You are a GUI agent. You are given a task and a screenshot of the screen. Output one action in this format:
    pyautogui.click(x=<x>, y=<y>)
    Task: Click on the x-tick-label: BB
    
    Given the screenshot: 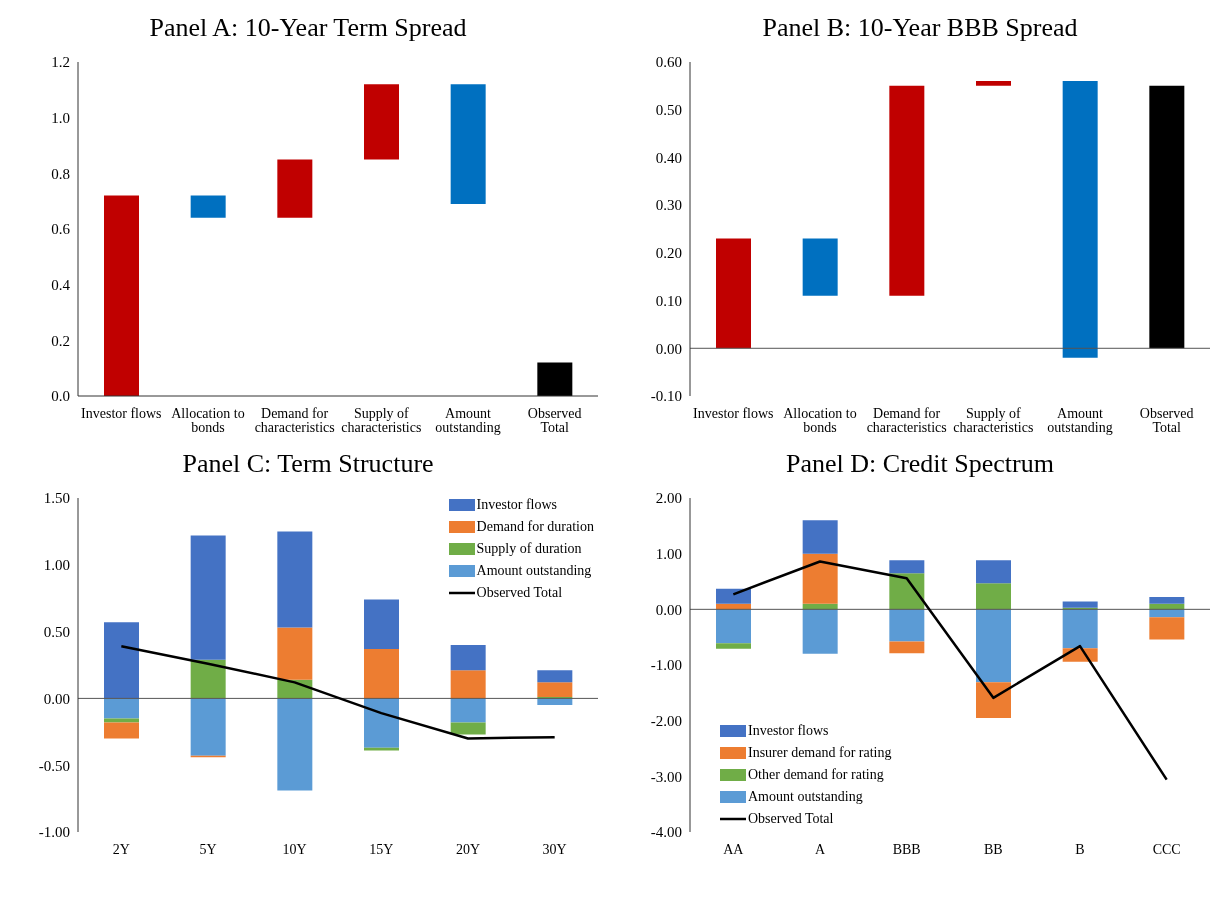 What is the action you would take?
    pyautogui.click(x=993, y=849)
    